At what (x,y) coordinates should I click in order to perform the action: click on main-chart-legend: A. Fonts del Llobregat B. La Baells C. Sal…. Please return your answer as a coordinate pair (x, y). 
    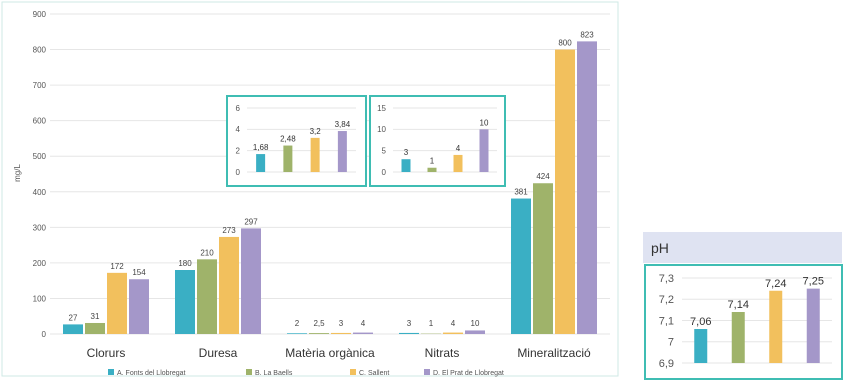
    Looking at the image, I should click on (306, 373).